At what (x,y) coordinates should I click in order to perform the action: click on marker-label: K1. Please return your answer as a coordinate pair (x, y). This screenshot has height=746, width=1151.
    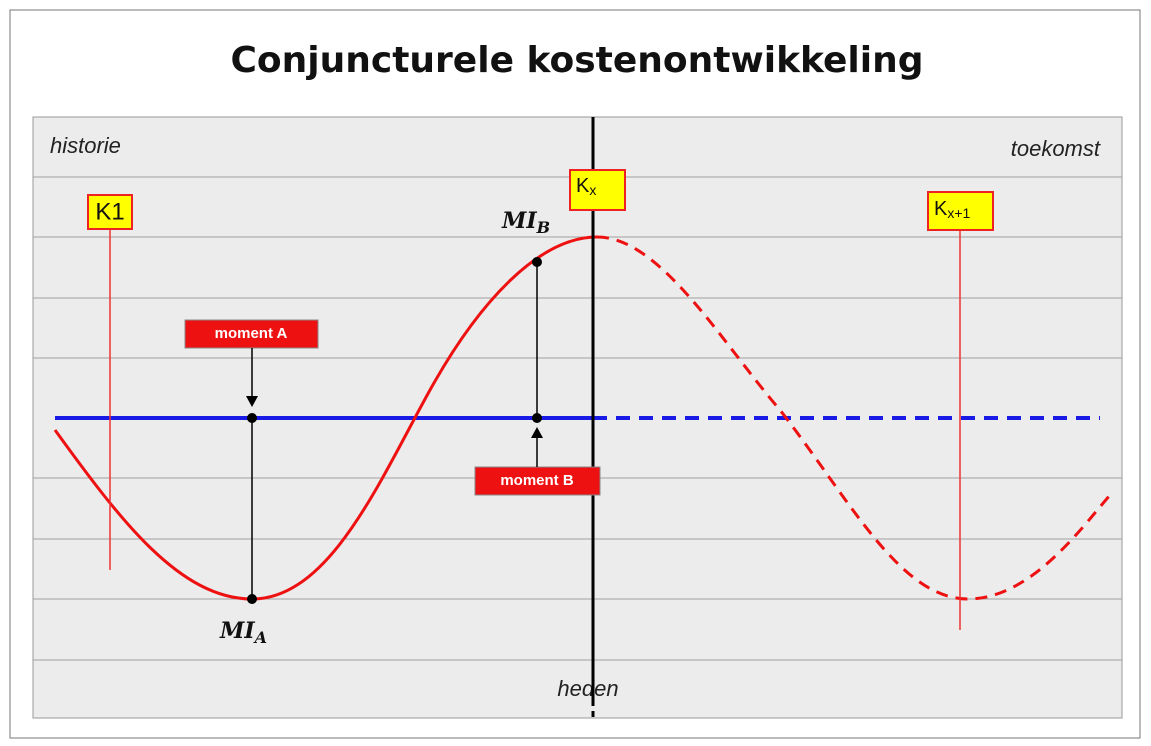
    Looking at the image, I should click on (109, 211).